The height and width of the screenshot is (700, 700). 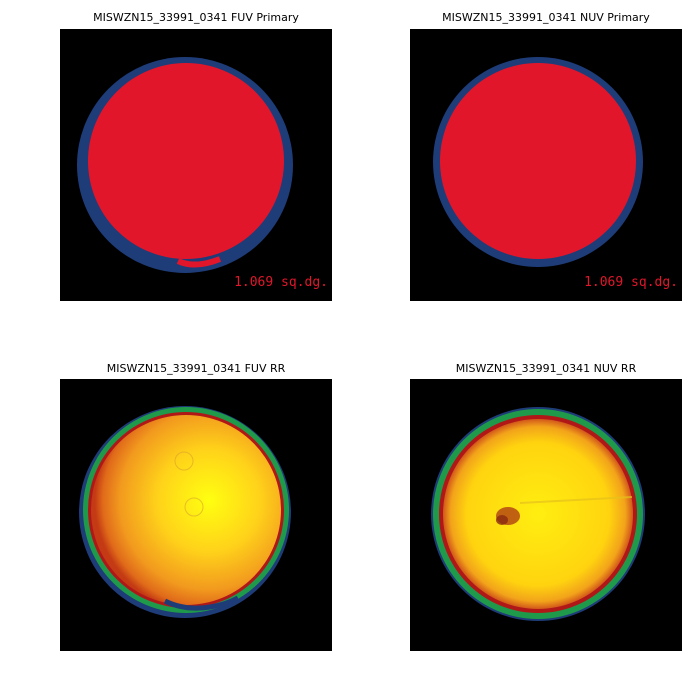 I want to click on nuv-rr-map, so click(x=538, y=514).